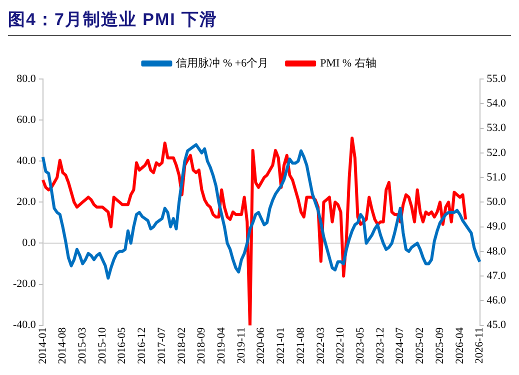  What do you see at coordinates (102, 345) in the screenshot?
I see `x-tick-label: 2015-10` at bounding box center [102, 345].